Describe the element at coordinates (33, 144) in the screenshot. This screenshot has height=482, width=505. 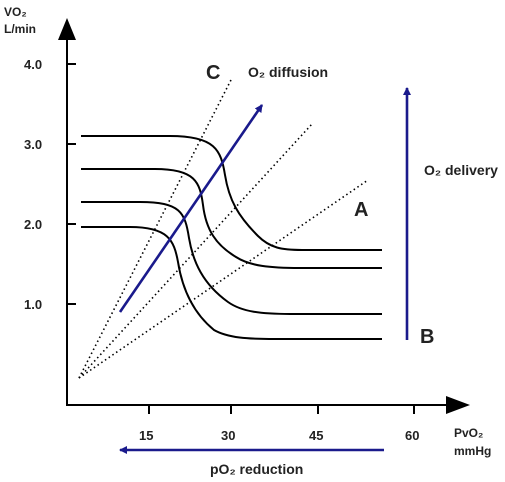
I see `y-tick-label: 3.0` at that location.